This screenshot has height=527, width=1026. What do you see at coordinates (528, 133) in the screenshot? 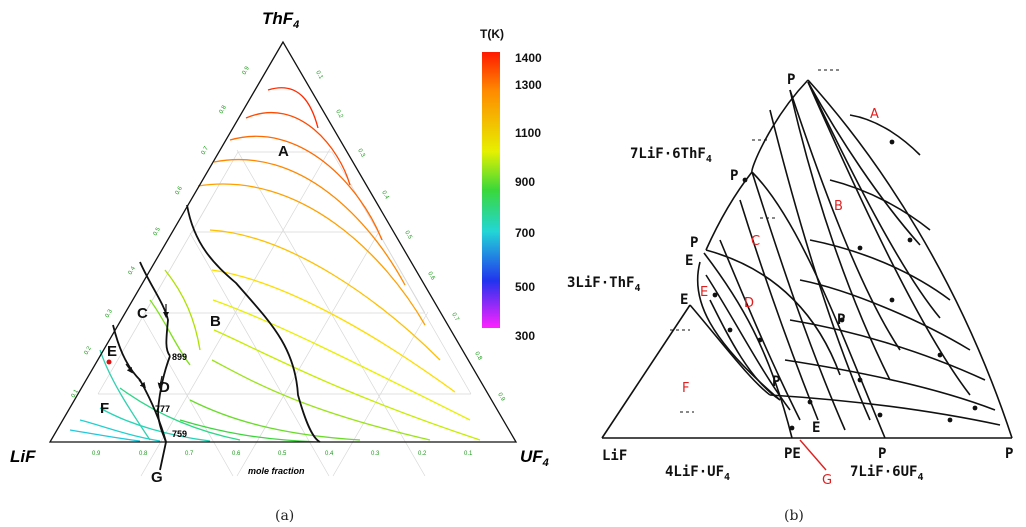
I see `colorbar-tick: 1100` at bounding box center [528, 133].